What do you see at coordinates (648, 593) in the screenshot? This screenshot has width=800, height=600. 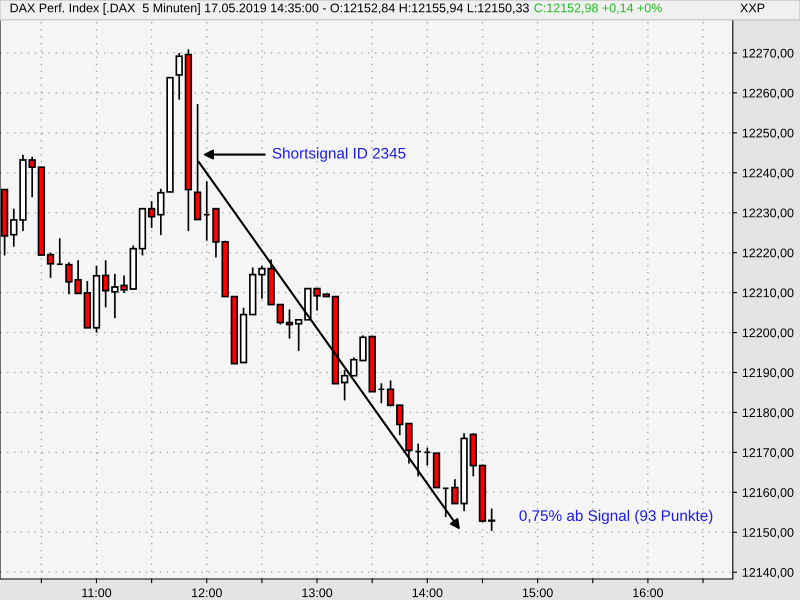 I see `x-tick-label: 16:00` at bounding box center [648, 593].